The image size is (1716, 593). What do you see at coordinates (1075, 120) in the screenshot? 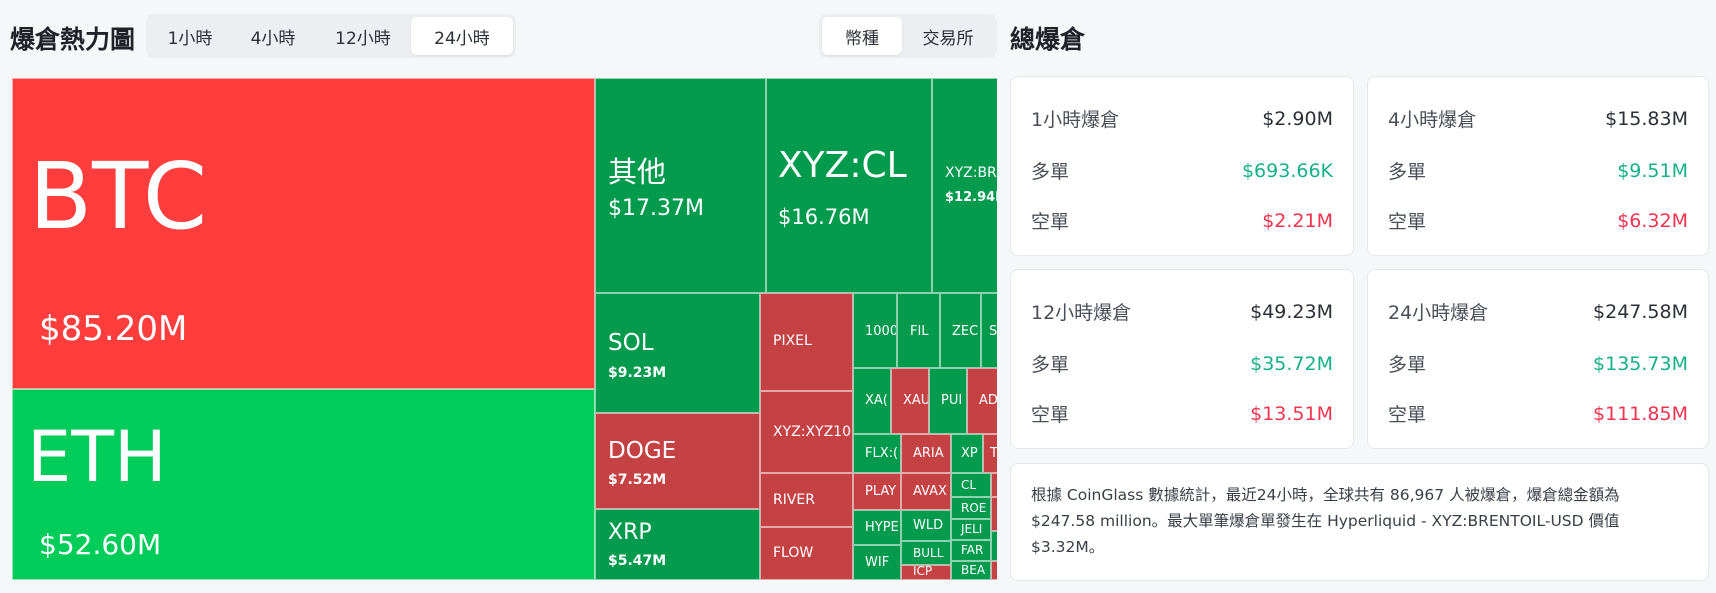
I see `card-period: 1小時爆倉` at bounding box center [1075, 120].